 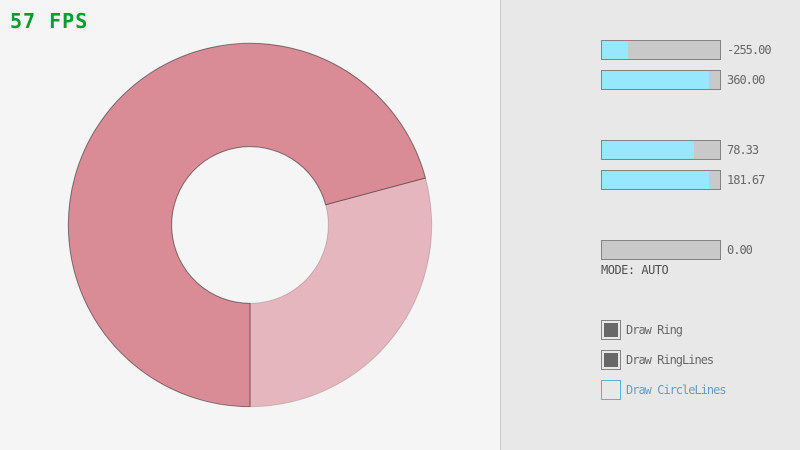 I want to click on endangle-slider-fill, so click(x=655, y=80).